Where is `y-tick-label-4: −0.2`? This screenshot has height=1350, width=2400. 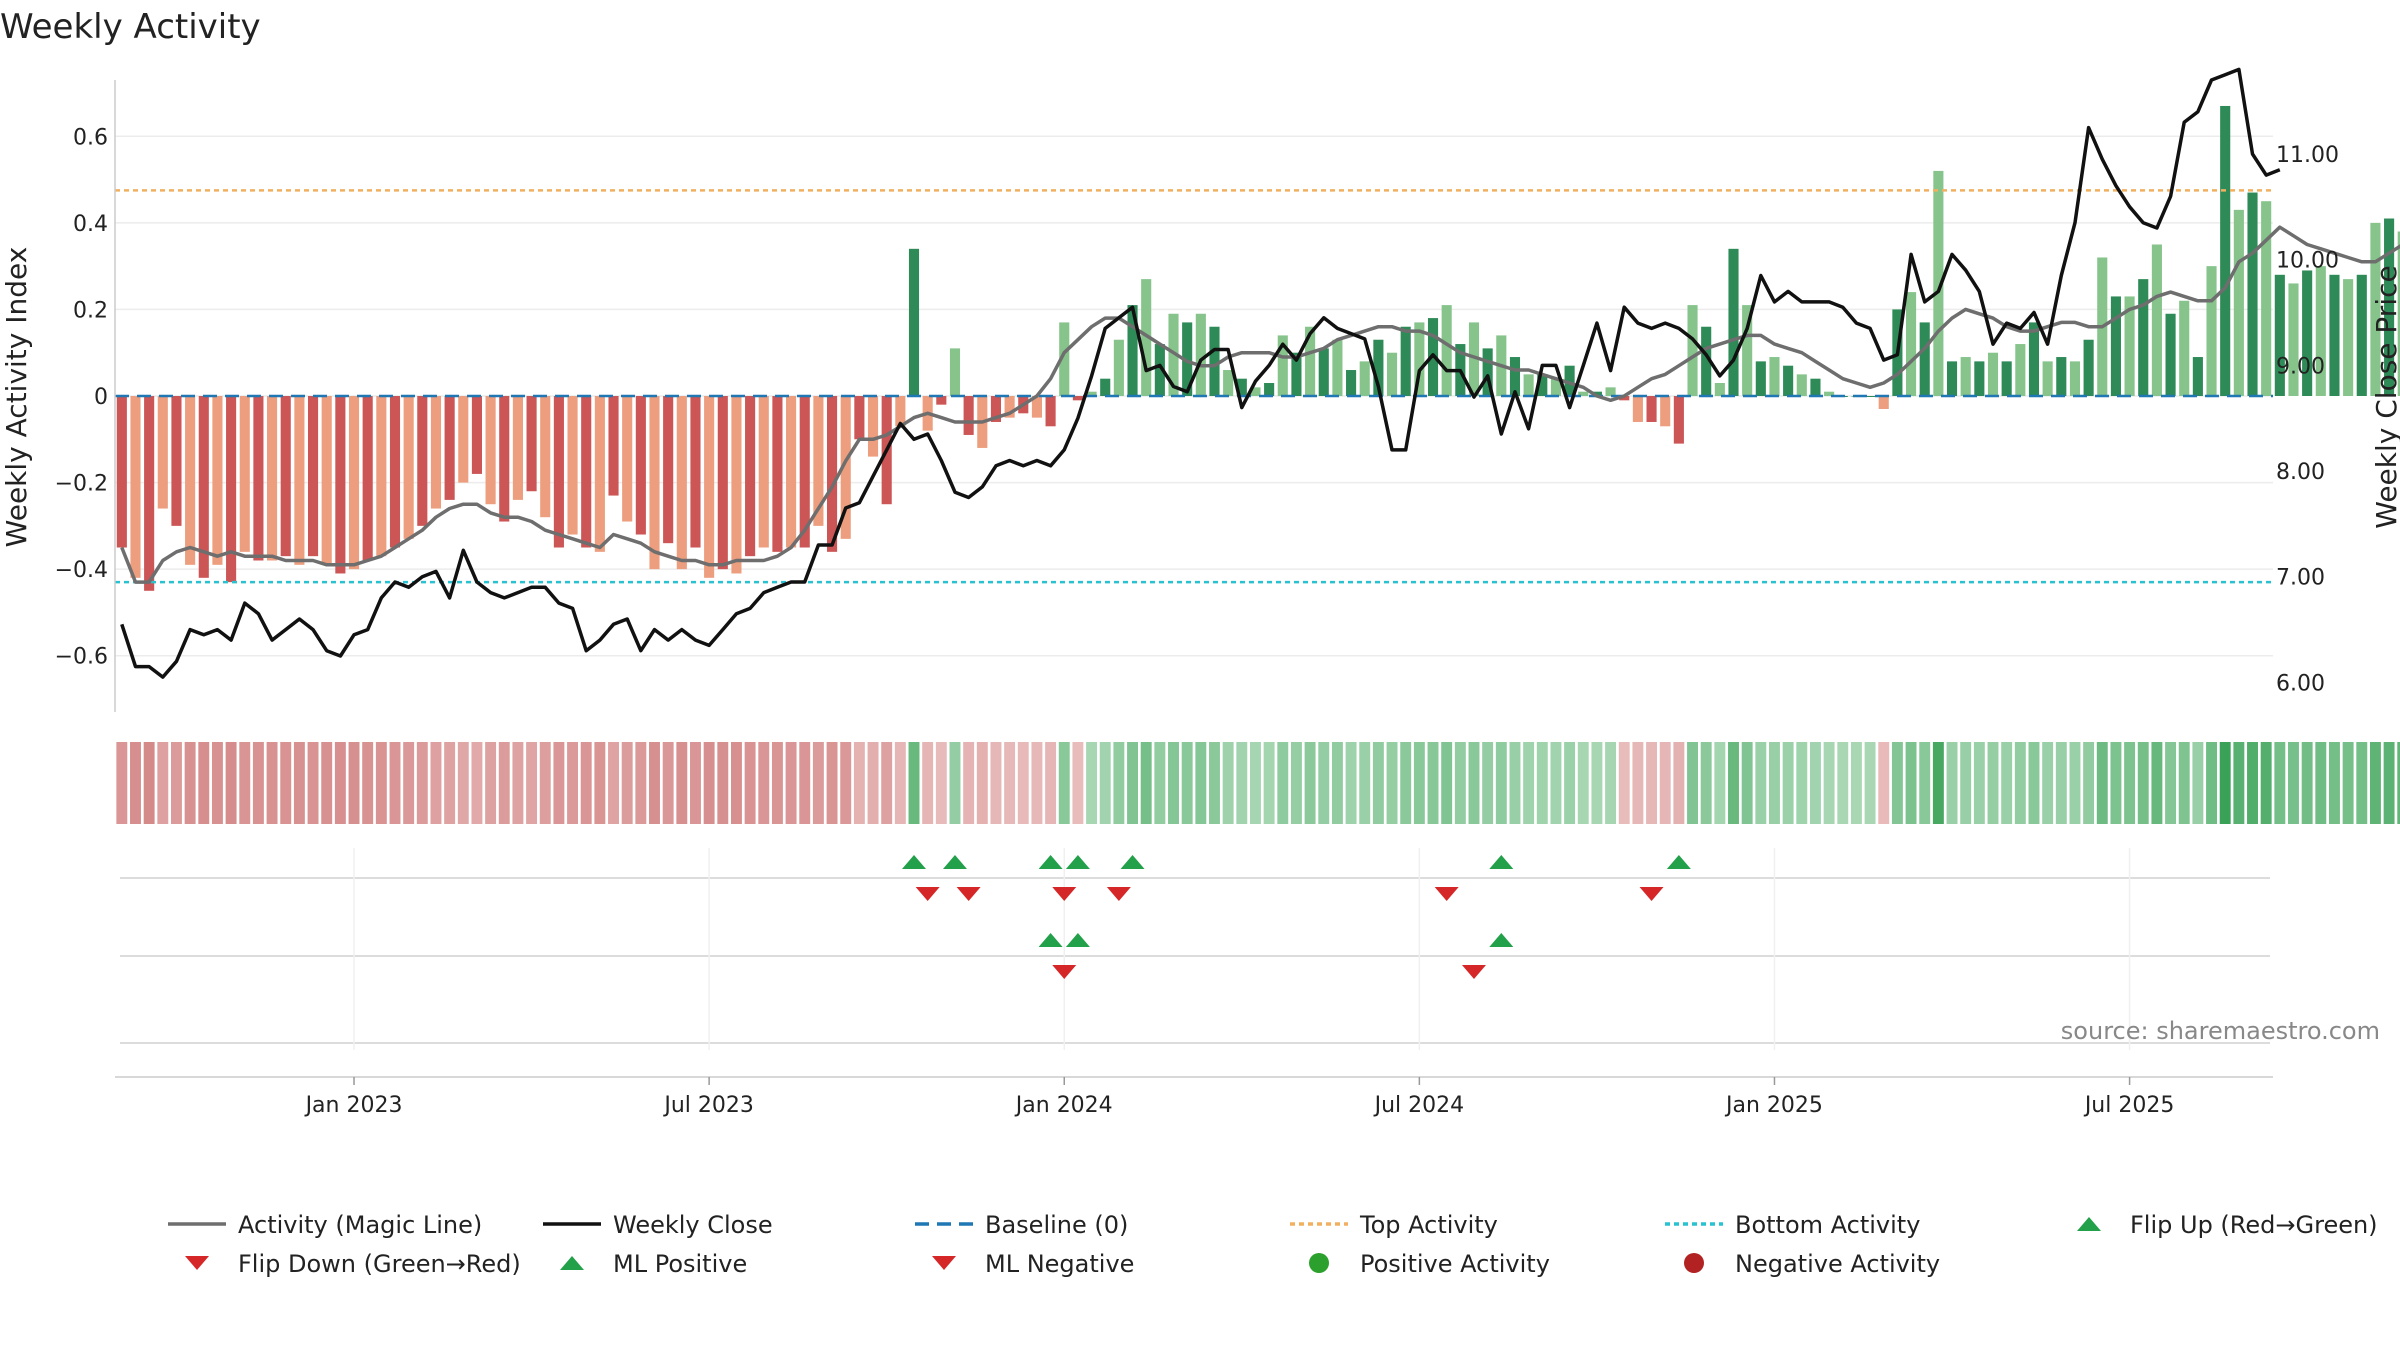
y-tick-label-4: −0.2 is located at coordinates (81, 484).